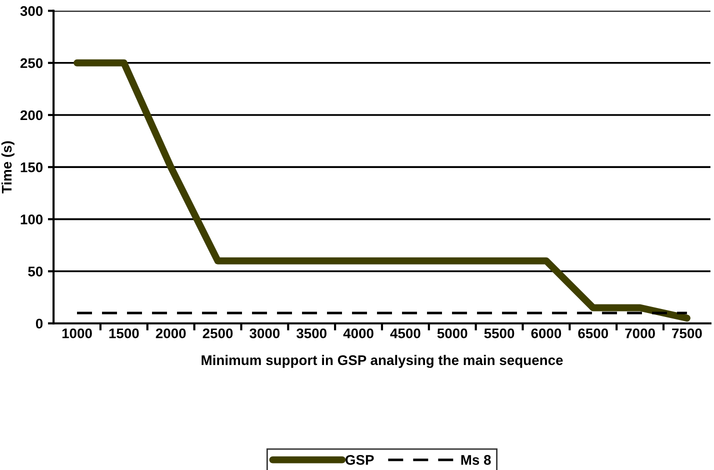 Image resolution: width=714 pixels, height=470 pixels. Describe the element at coordinates (35, 271) in the screenshot. I see `y-tick-label: 50` at that location.